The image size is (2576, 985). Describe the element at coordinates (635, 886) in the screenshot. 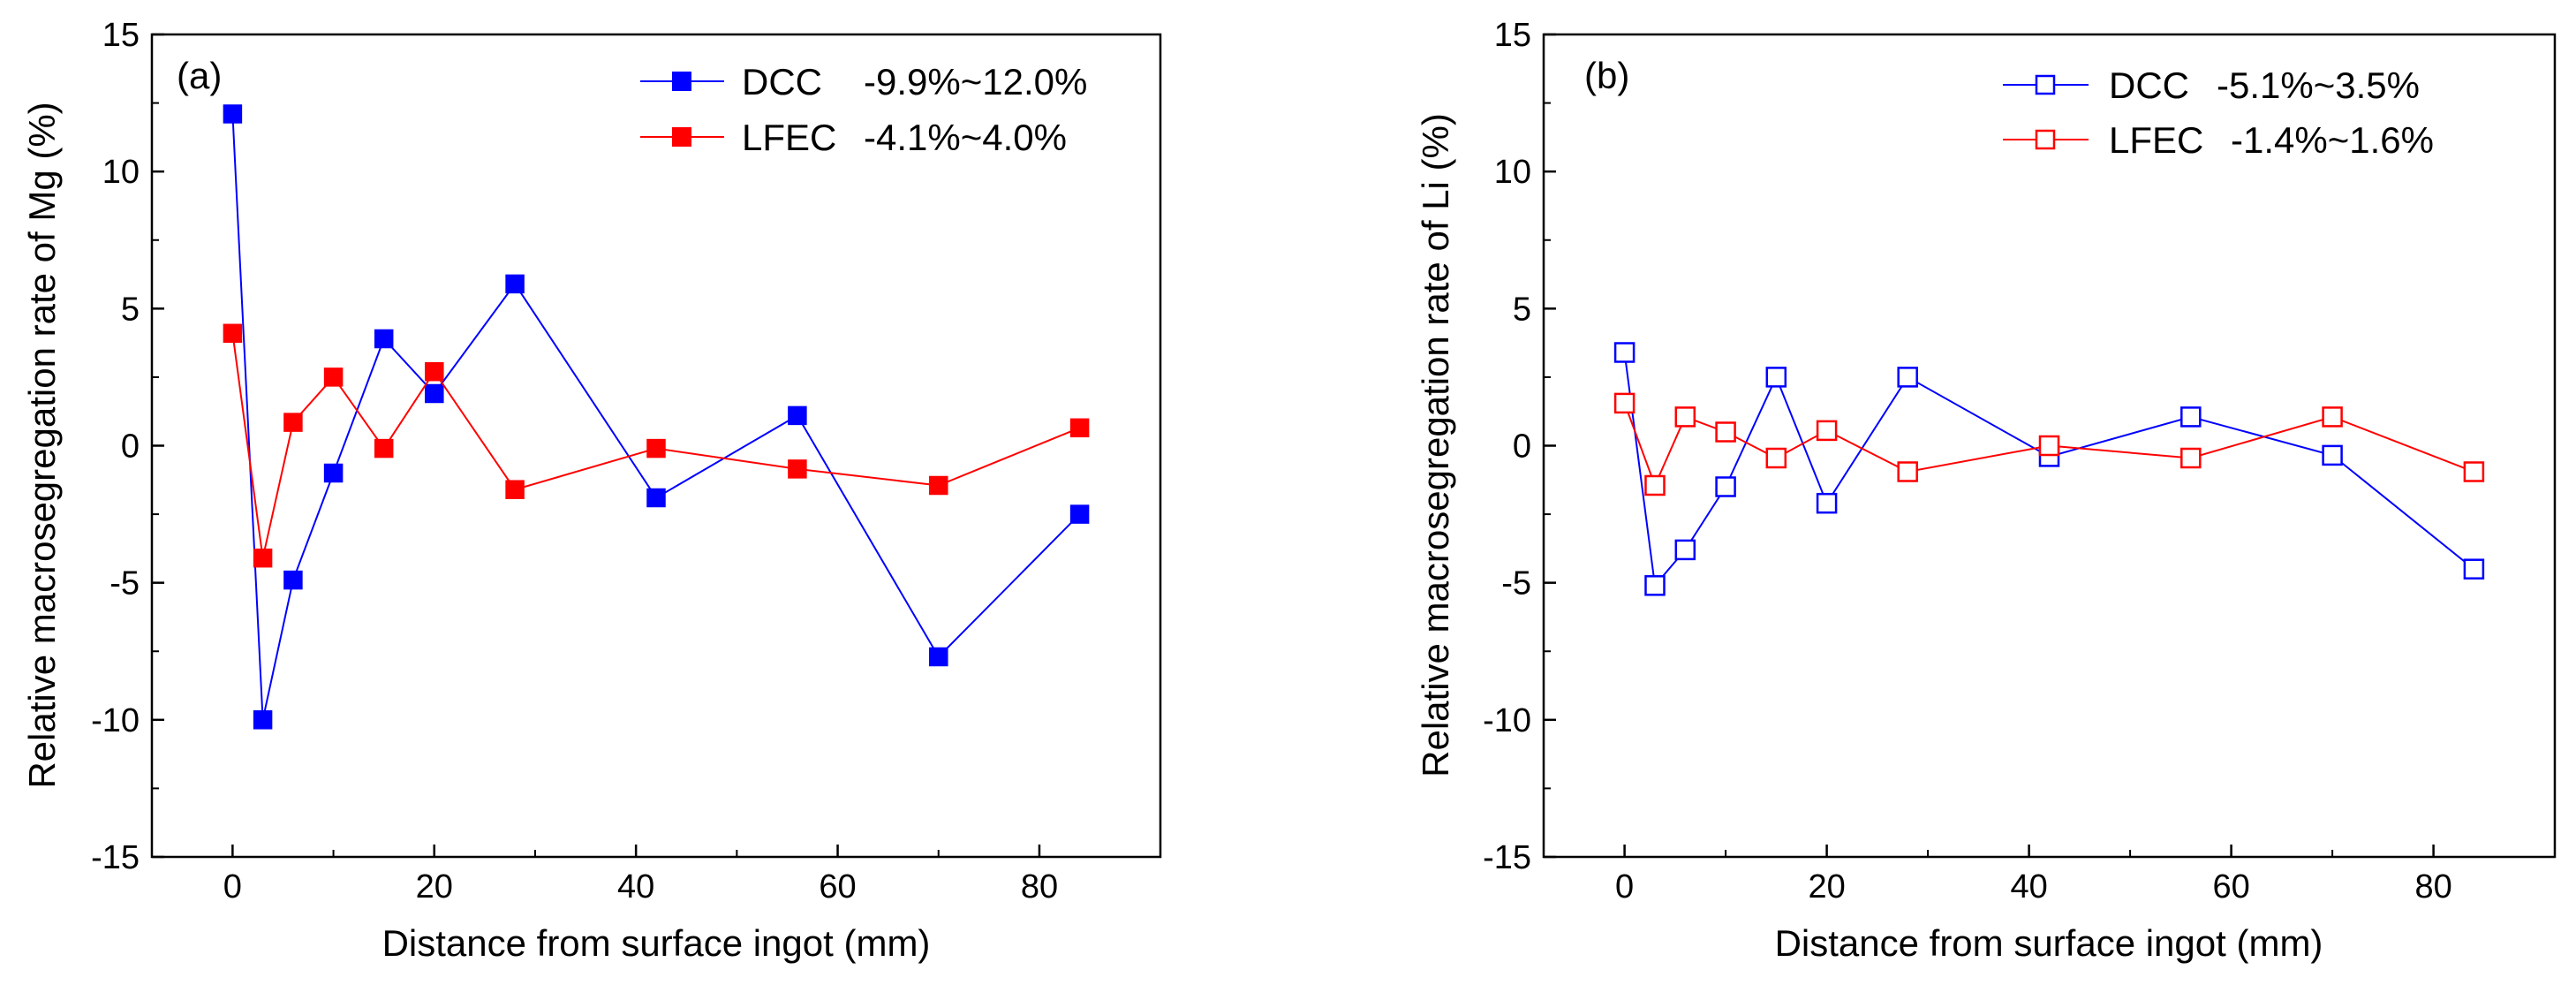

I see `x-tick-label-a-2: 40` at that location.